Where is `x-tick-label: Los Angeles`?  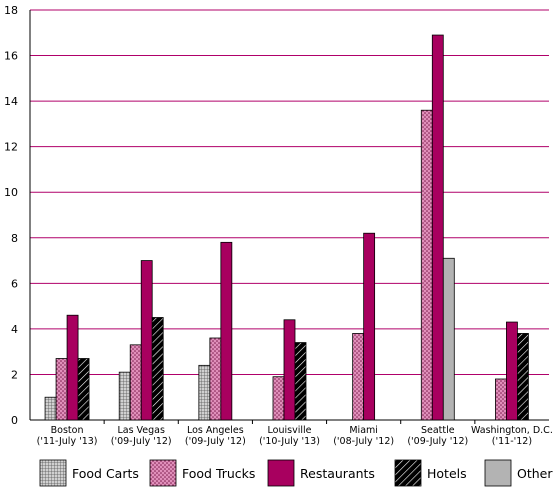
x-tick-label: Los Angeles is located at coordinates (215, 430).